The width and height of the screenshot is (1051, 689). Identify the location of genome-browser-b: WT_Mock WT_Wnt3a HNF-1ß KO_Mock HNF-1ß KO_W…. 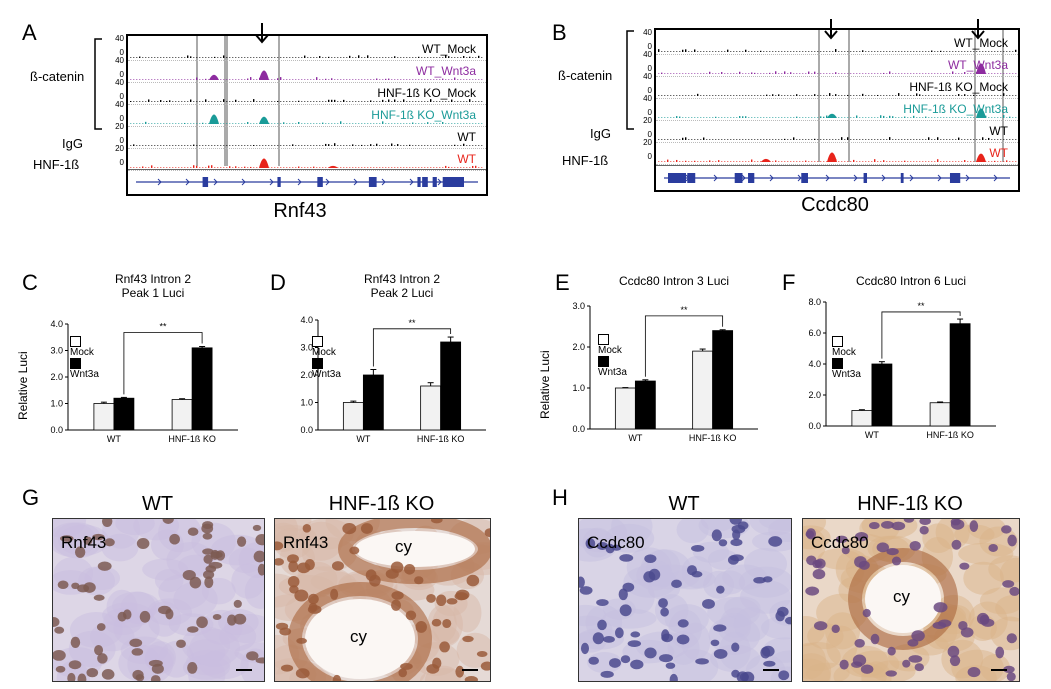
(837, 110).